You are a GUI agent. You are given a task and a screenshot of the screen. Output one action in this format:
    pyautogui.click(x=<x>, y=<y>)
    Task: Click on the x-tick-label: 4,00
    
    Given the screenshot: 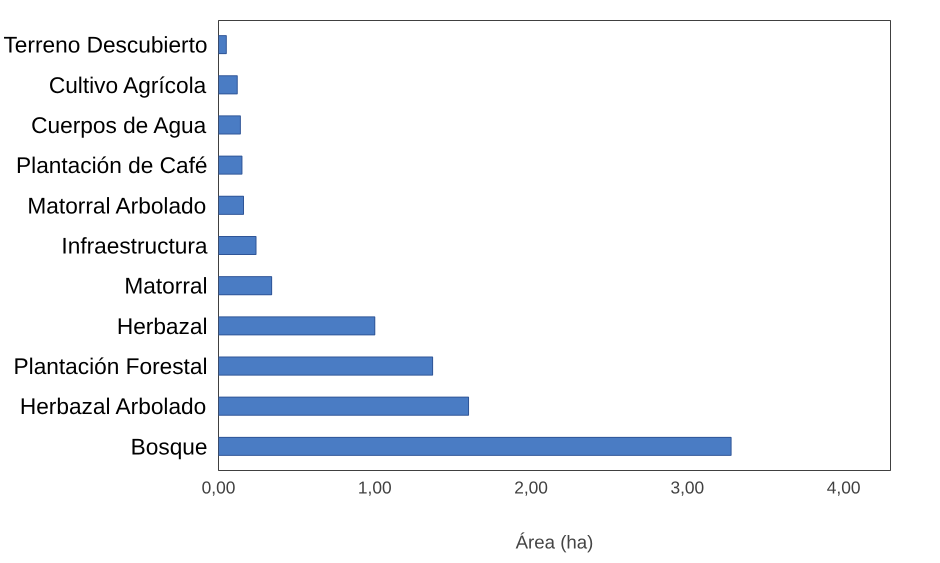 What is the action you would take?
    pyautogui.click(x=843, y=488)
    